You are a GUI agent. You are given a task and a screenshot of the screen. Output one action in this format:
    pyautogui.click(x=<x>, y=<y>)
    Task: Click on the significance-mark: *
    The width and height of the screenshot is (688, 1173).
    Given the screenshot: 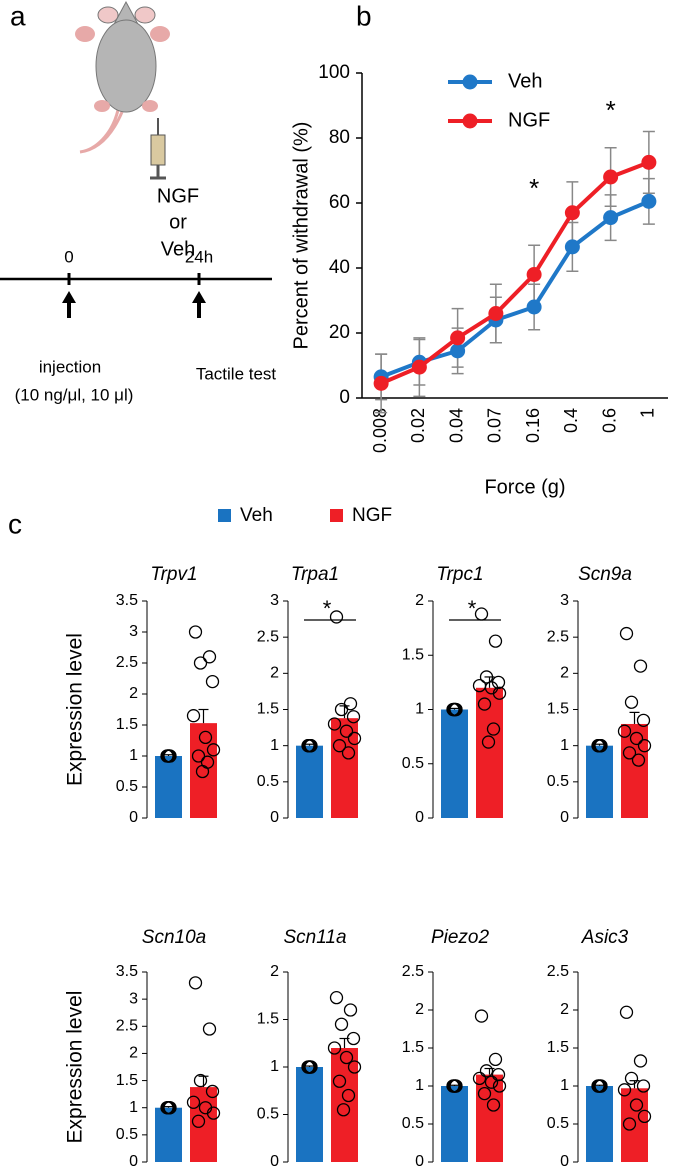 What is the action you would take?
    pyautogui.click(x=472, y=608)
    